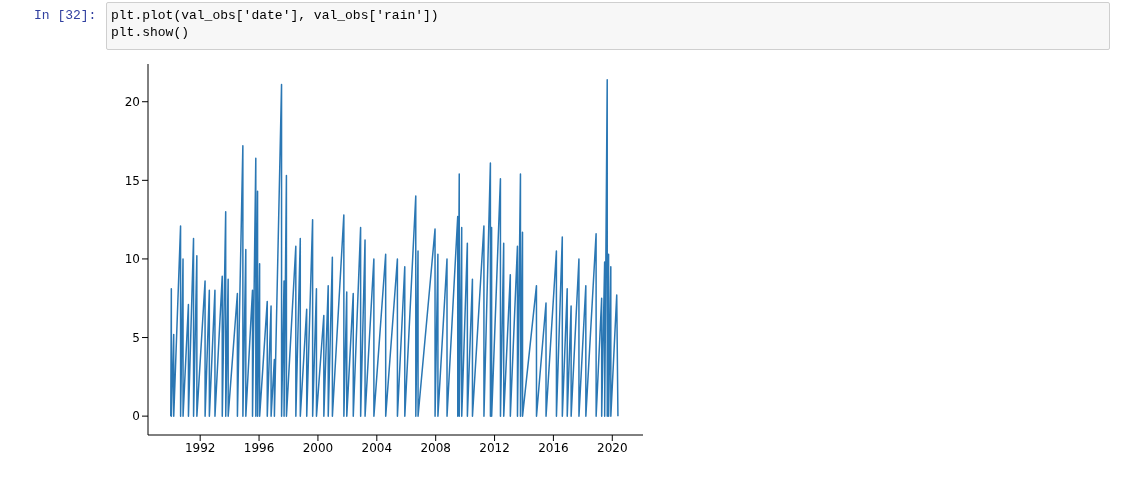 This screenshot has width=1127, height=480. What do you see at coordinates (136, 416) in the screenshot?
I see `y-tick-label: 0` at bounding box center [136, 416].